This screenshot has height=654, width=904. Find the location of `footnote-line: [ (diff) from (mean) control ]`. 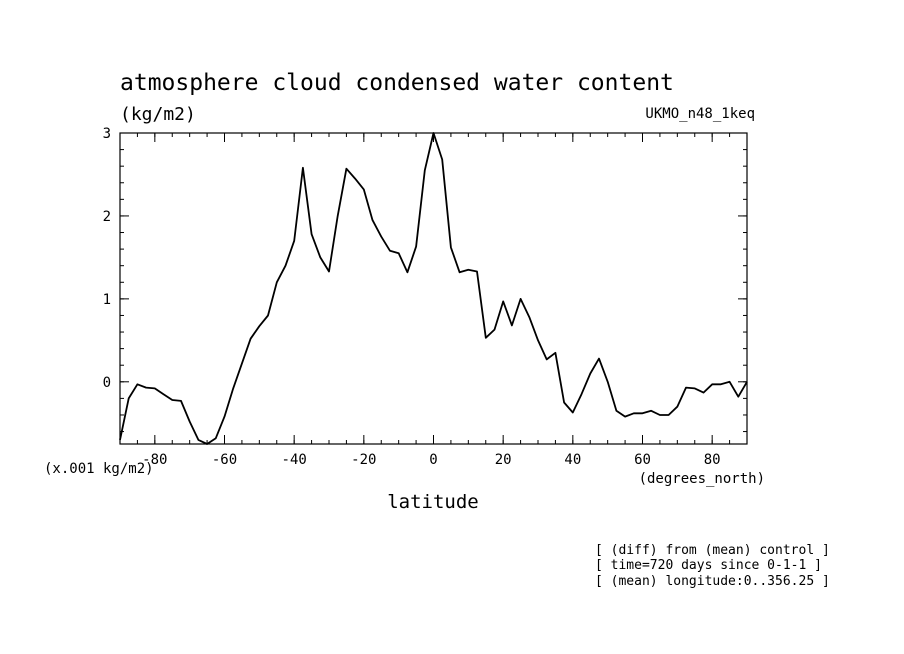

footnote-line: [ (diff) from (mean) control ] is located at coordinates (712, 550).